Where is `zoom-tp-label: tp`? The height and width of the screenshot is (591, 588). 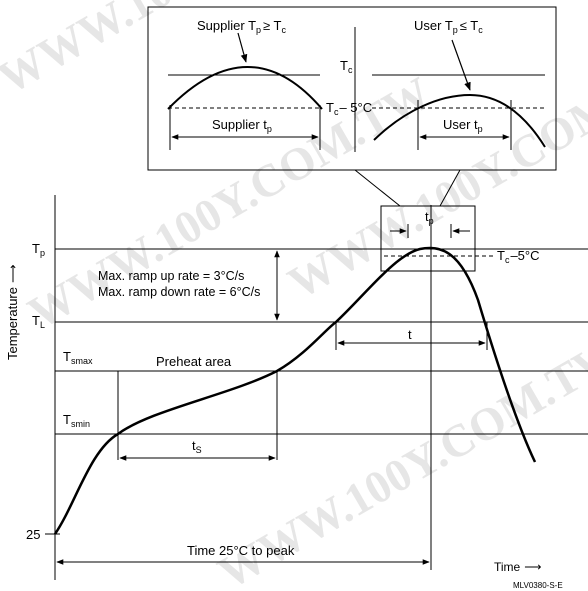 zoom-tp-label: tp is located at coordinates (429, 217).